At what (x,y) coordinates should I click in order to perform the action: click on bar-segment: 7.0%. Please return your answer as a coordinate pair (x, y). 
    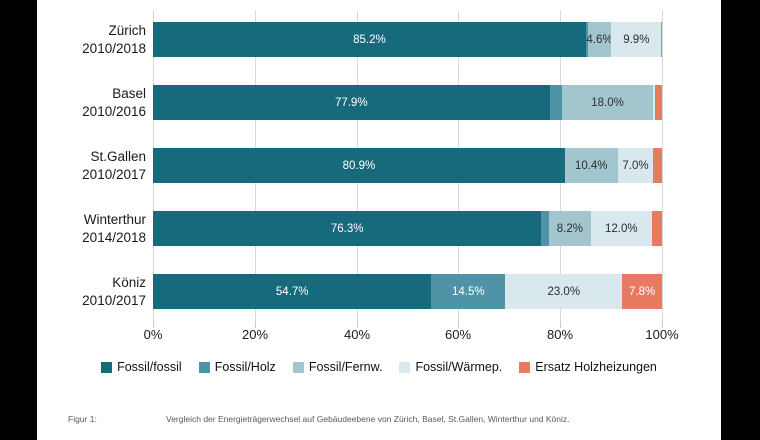
    Looking at the image, I should click on (635, 165).